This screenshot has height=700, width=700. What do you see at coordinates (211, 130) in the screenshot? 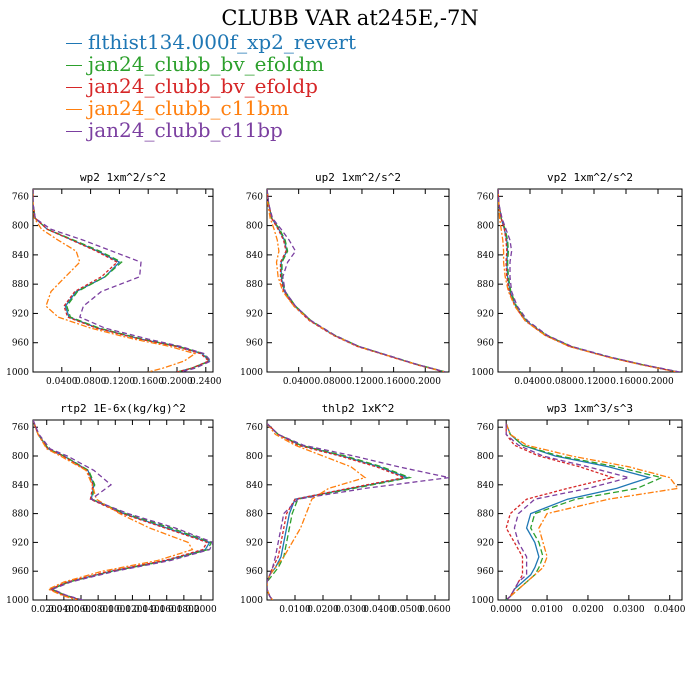
I see `legend-entry: jan24_clubb_c11bp` at bounding box center [211, 130].